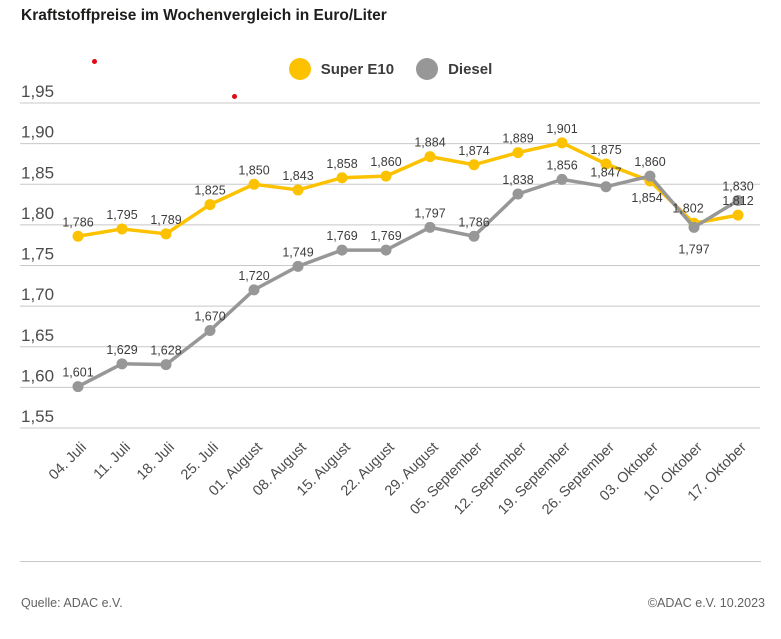 The height and width of the screenshot is (639, 781). What do you see at coordinates (37, 91) in the screenshot?
I see `y-axis-tick-label: 1,95` at bounding box center [37, 91].